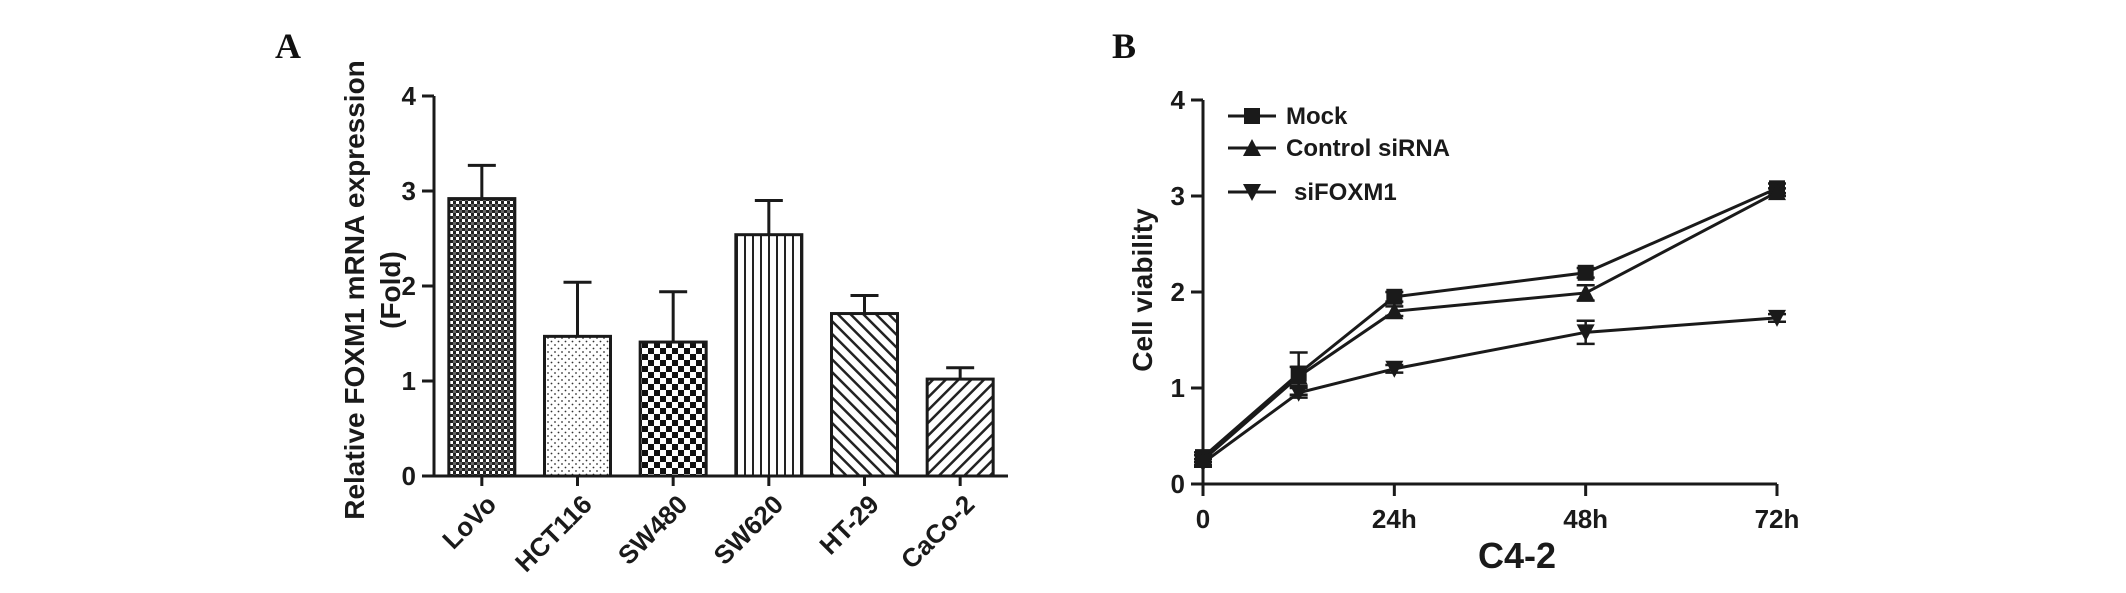  What do you see at coordinates (1178, 292) in the screenshot?
I see `panel-b-y-tick-label: 2` at bounding box center [1178, 292].